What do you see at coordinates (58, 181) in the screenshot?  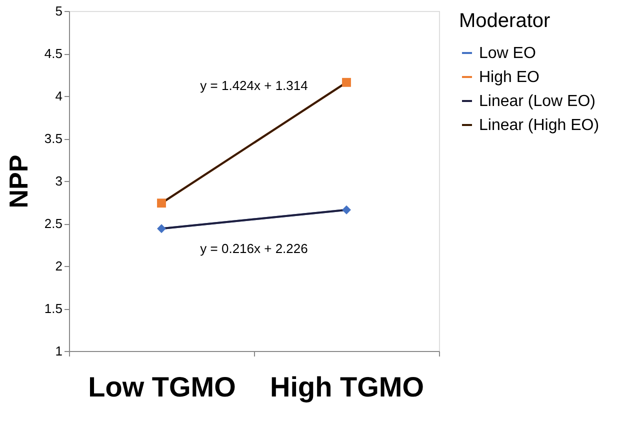 I see `y-tick-label: 3` at bounding box center [58, 181].